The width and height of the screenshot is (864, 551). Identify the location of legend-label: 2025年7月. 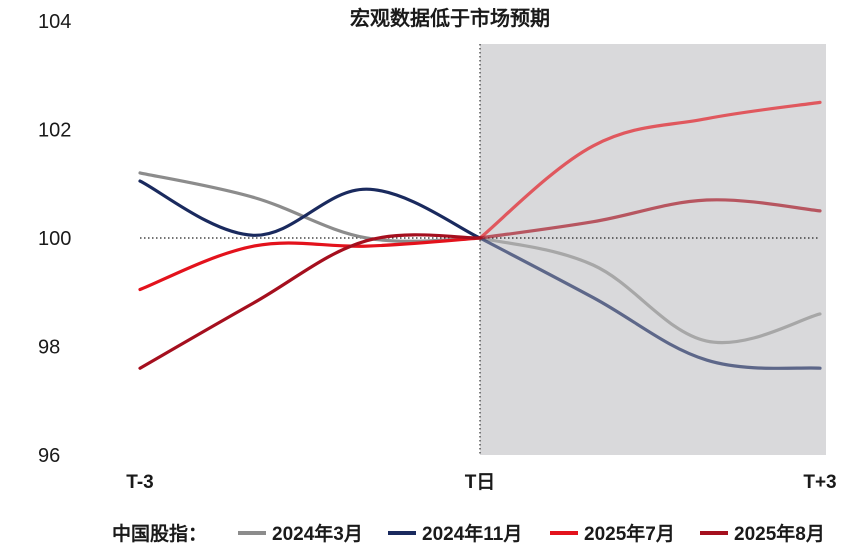
(629, 533).